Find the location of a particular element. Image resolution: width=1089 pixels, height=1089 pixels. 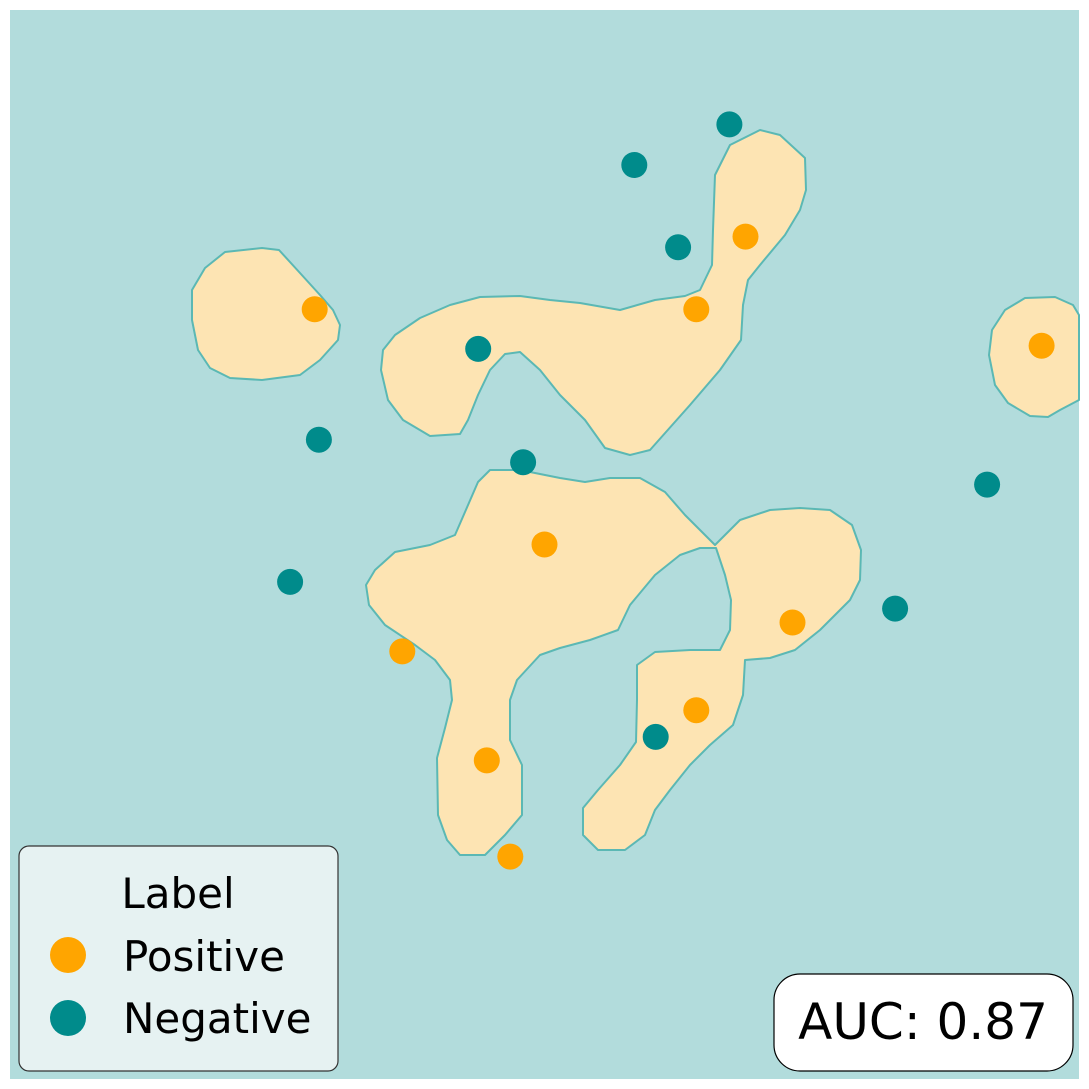

legend-box is located at coordinates (178, 958).